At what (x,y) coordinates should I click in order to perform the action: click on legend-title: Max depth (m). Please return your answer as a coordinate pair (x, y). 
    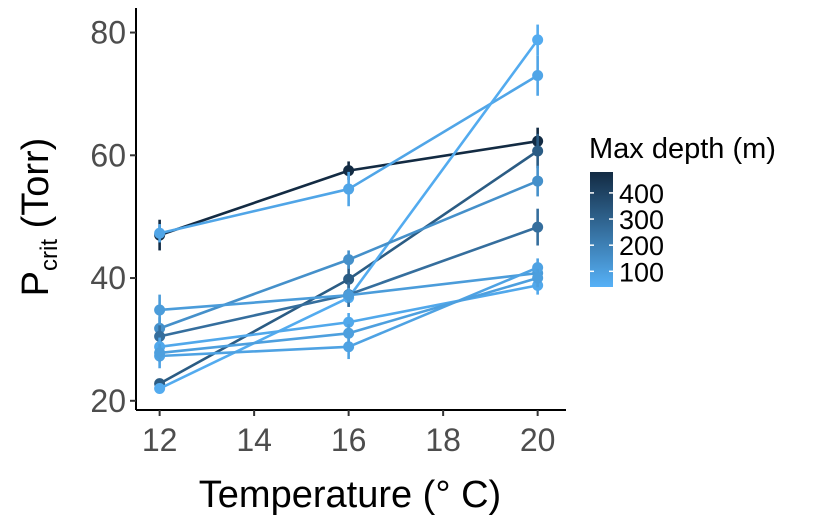
    Looking at the image, I should click on (682, 149).